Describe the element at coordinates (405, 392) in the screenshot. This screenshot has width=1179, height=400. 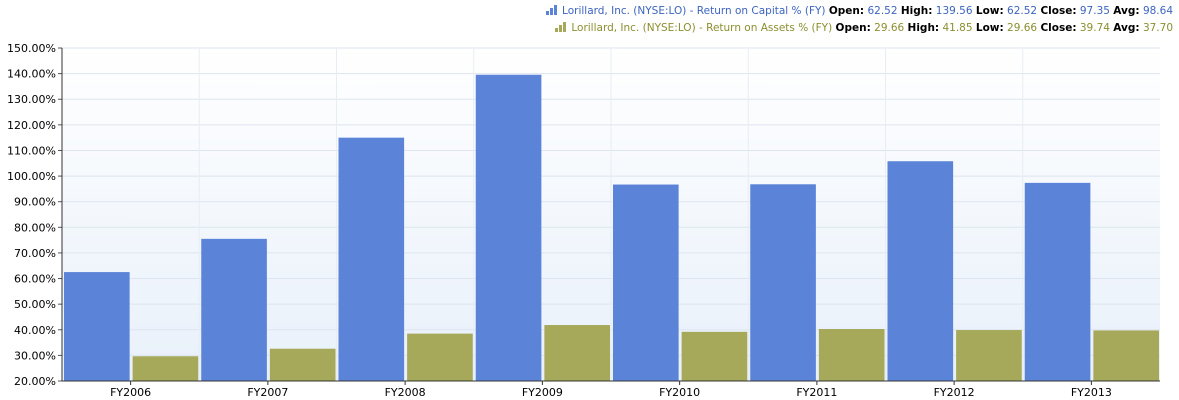
I see `x-tick-label: FY2008` at that location.